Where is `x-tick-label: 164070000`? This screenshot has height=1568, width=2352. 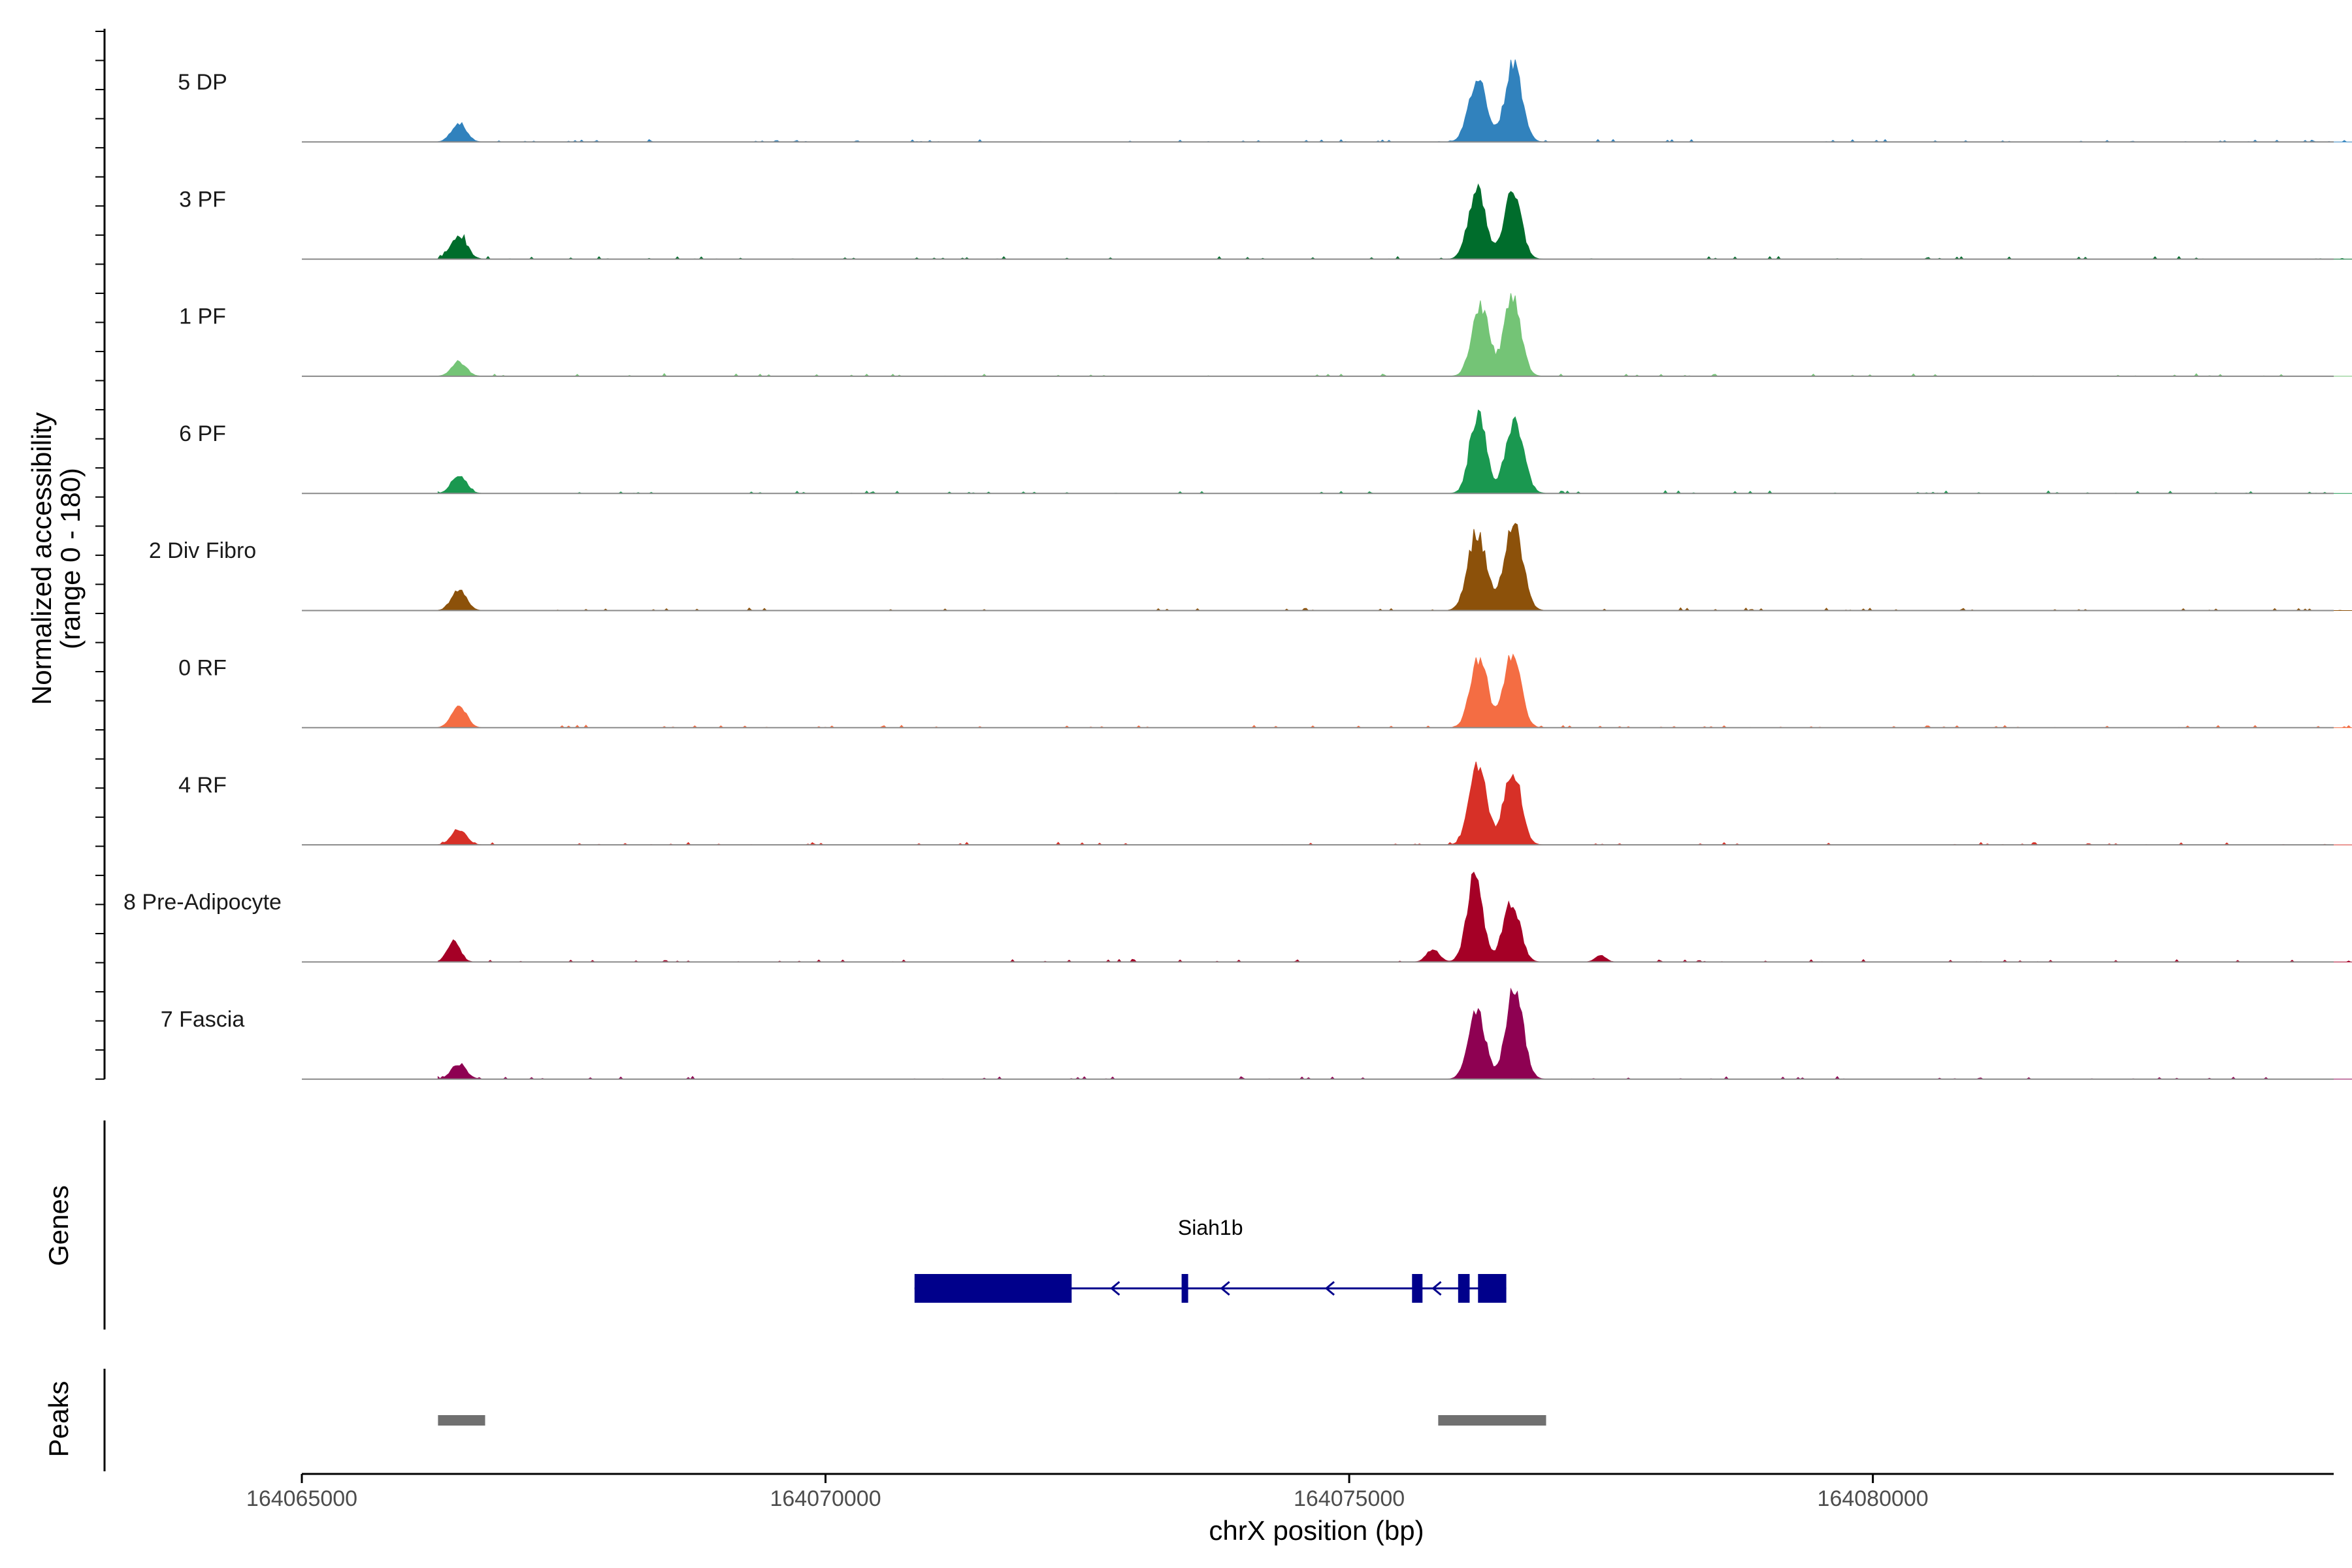
x-tick-label: 164070000 is located at coordinates (825, 1498).